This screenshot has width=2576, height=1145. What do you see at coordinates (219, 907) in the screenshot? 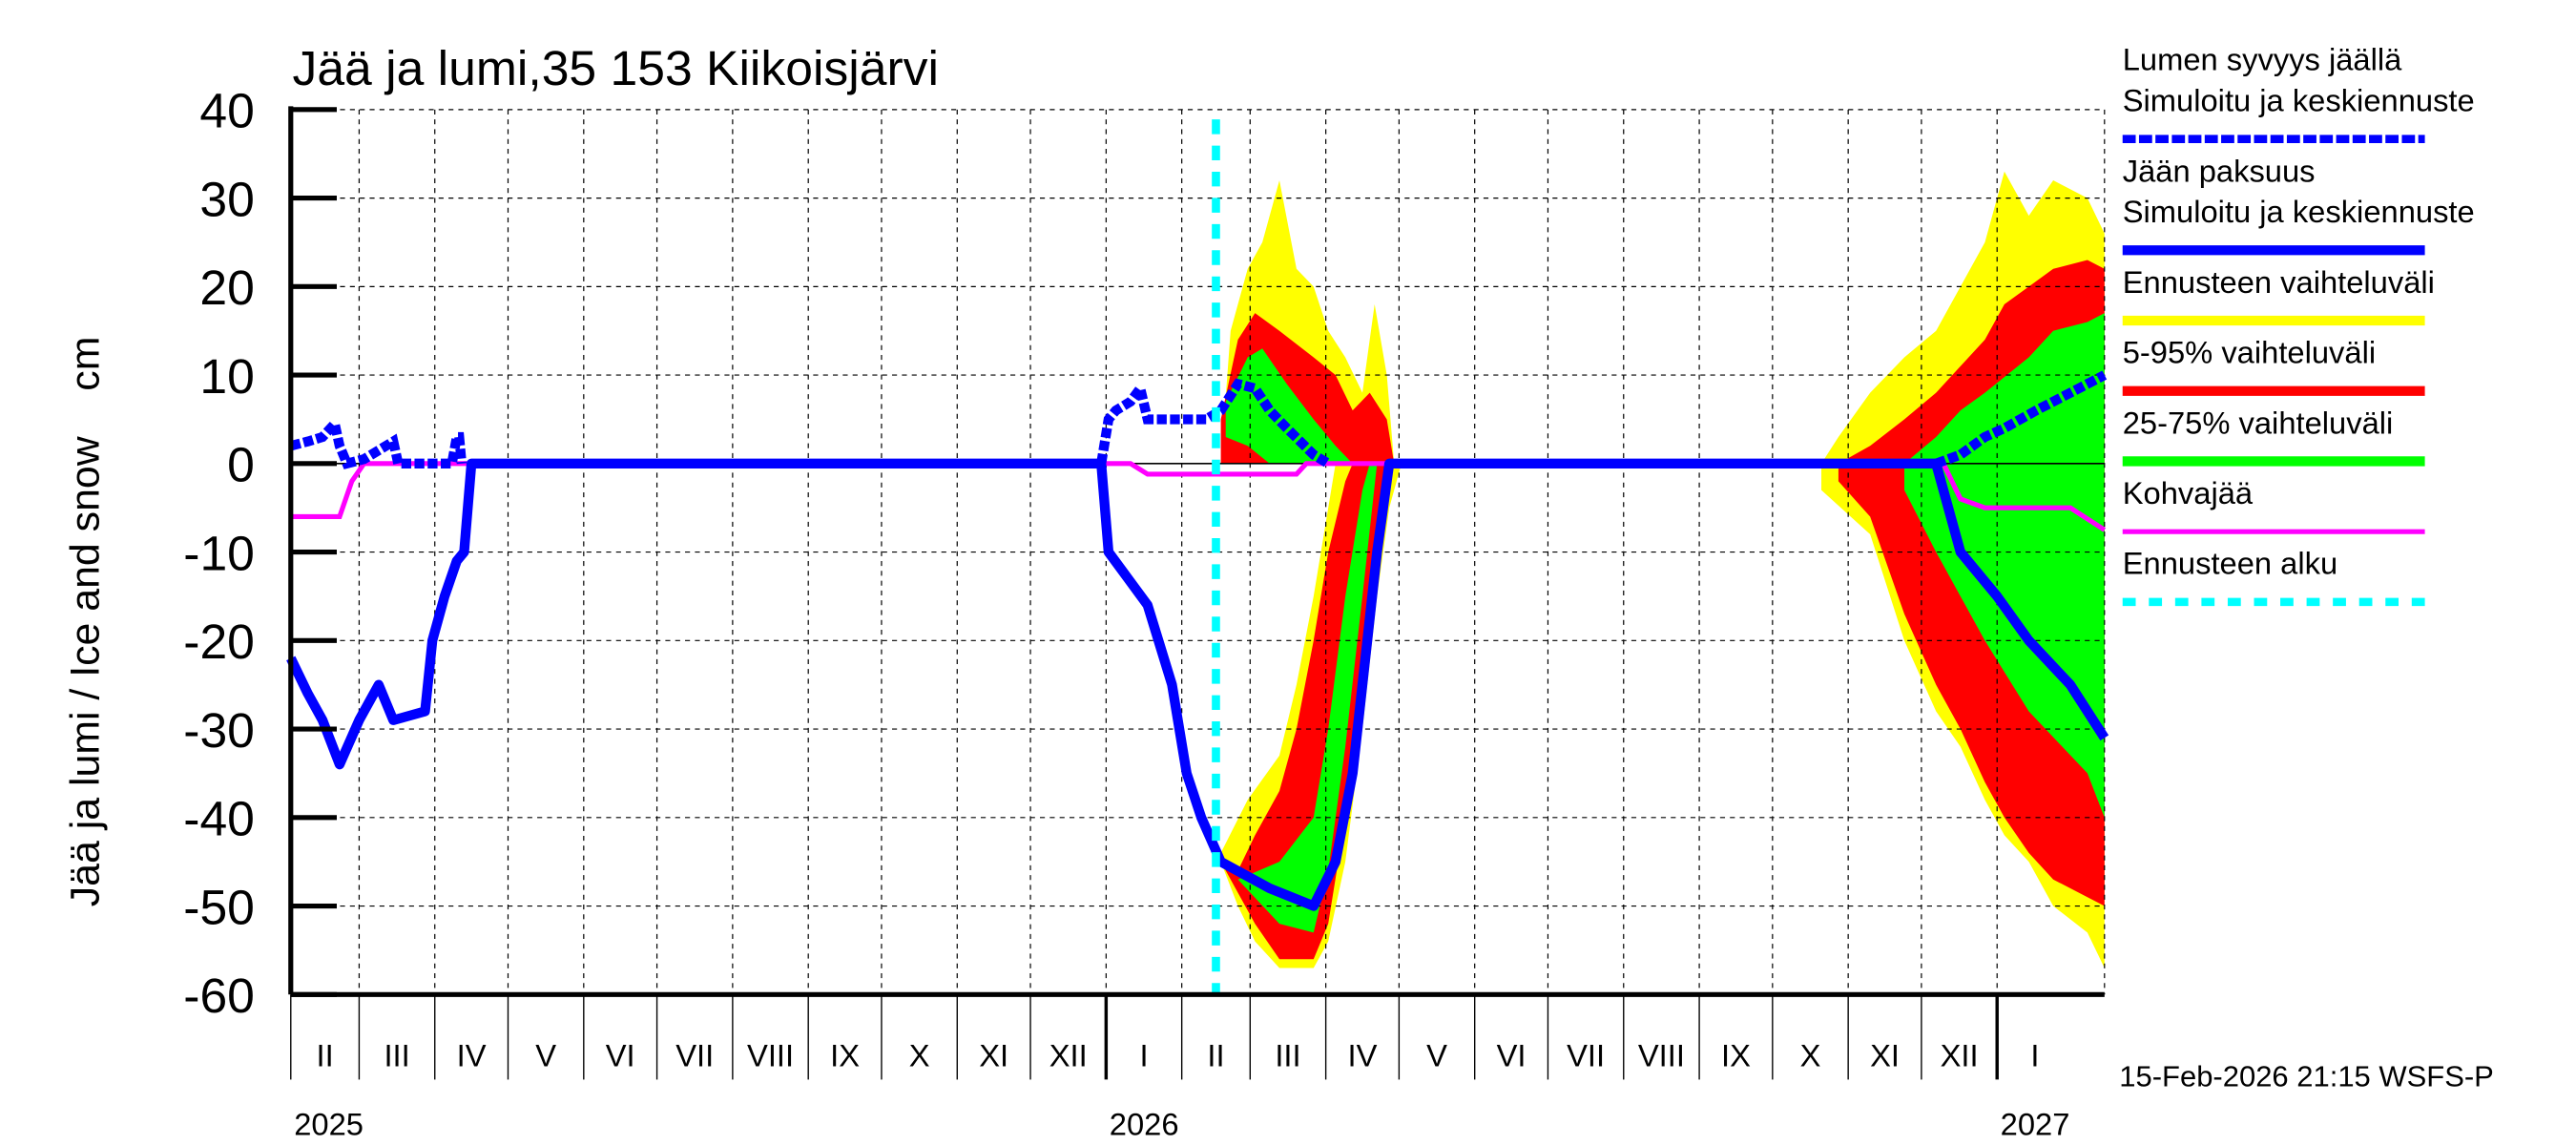
I see `y-tick-label: -50` at bounding box center [219, 907].